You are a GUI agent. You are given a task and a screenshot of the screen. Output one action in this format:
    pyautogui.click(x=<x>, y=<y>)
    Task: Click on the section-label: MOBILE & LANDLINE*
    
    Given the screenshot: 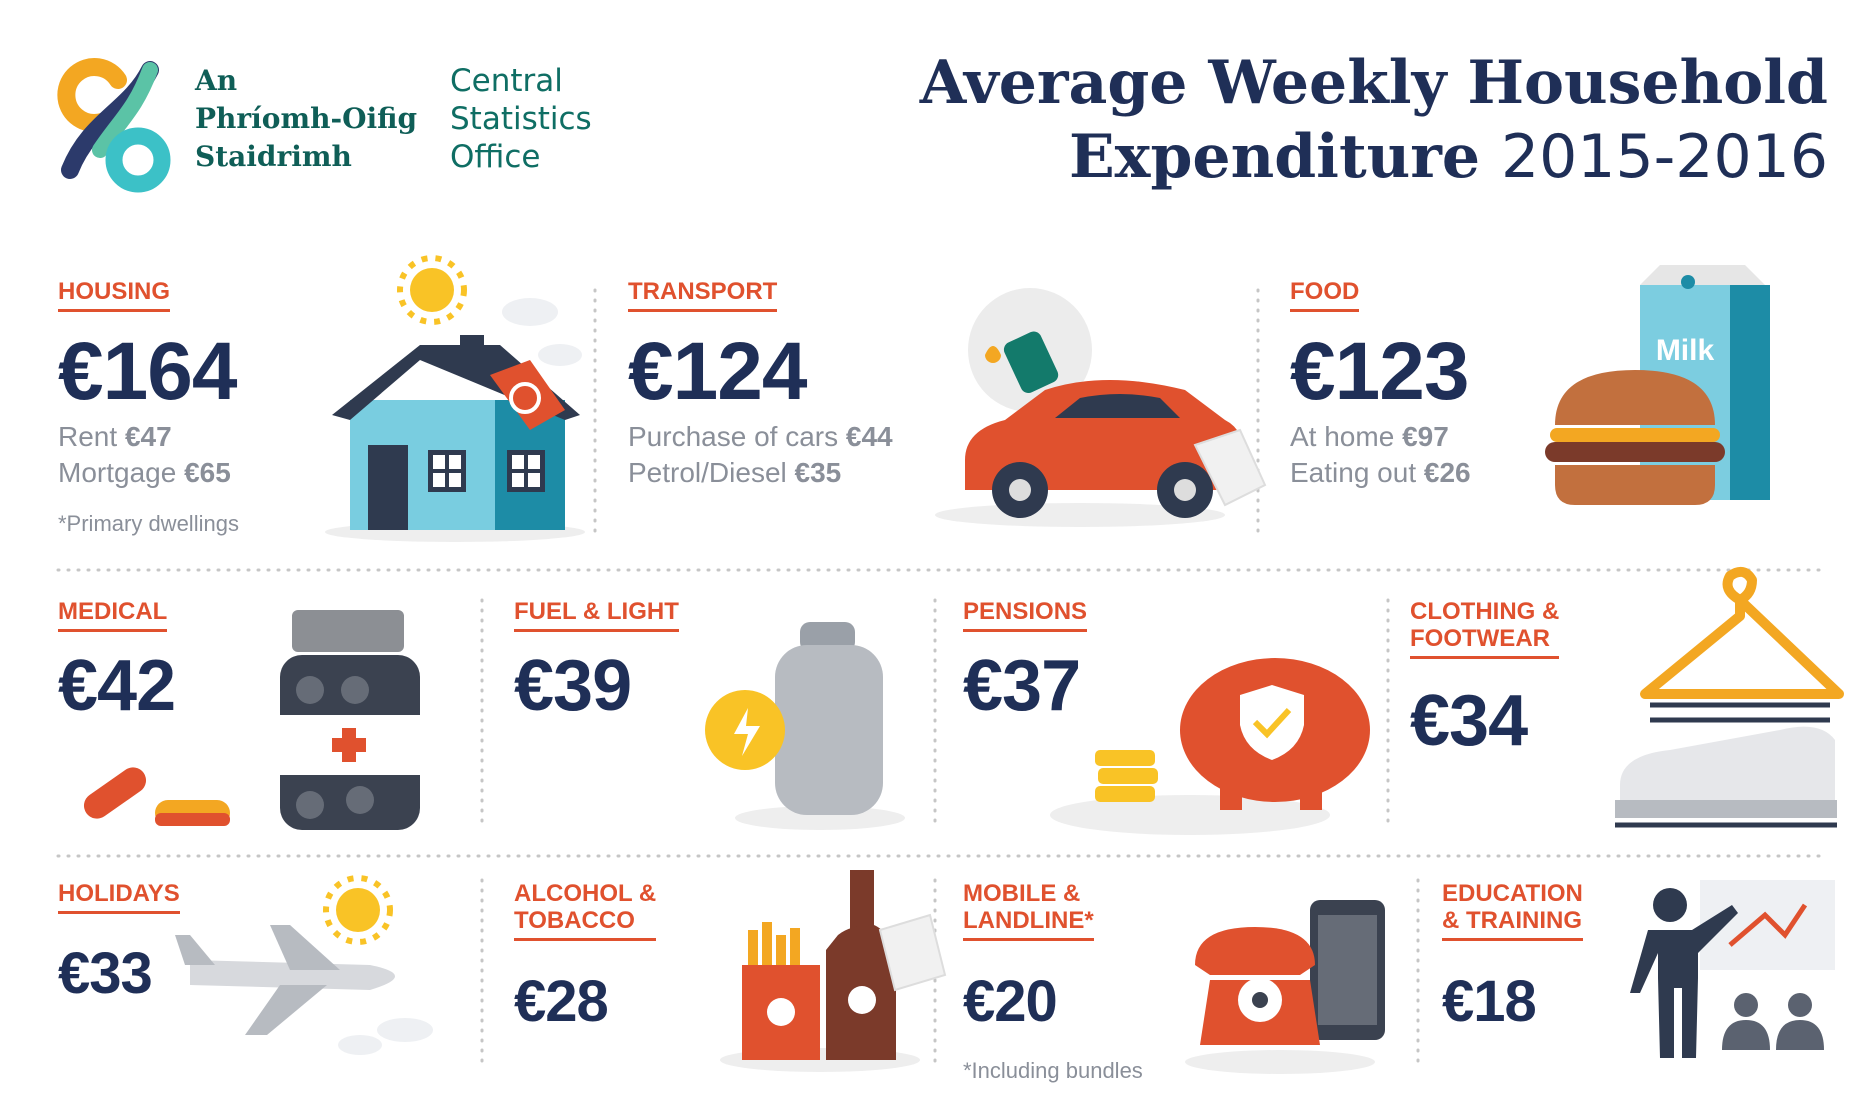 What is the action you would take?
    pyautogui.click(x=1028, y=910)
    